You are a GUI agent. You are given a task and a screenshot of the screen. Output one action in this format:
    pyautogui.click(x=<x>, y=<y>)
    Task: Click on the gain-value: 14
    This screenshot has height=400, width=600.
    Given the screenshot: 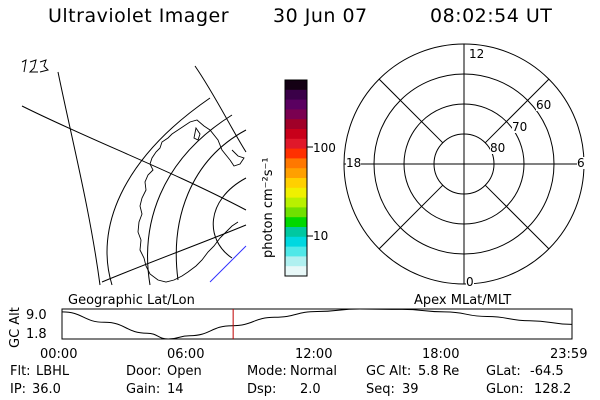 What is the action you would take?
    pyautogui.click(x=175, y=389)
    